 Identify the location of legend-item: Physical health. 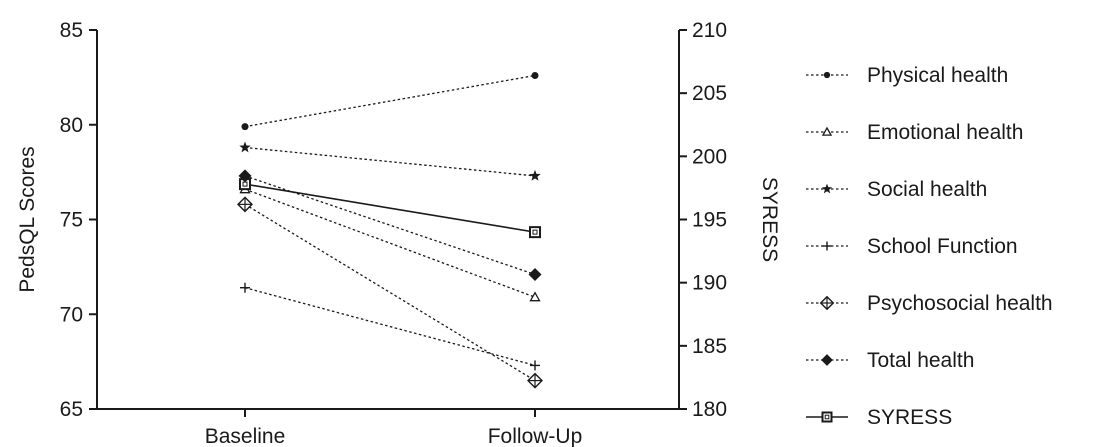
(907, 75).